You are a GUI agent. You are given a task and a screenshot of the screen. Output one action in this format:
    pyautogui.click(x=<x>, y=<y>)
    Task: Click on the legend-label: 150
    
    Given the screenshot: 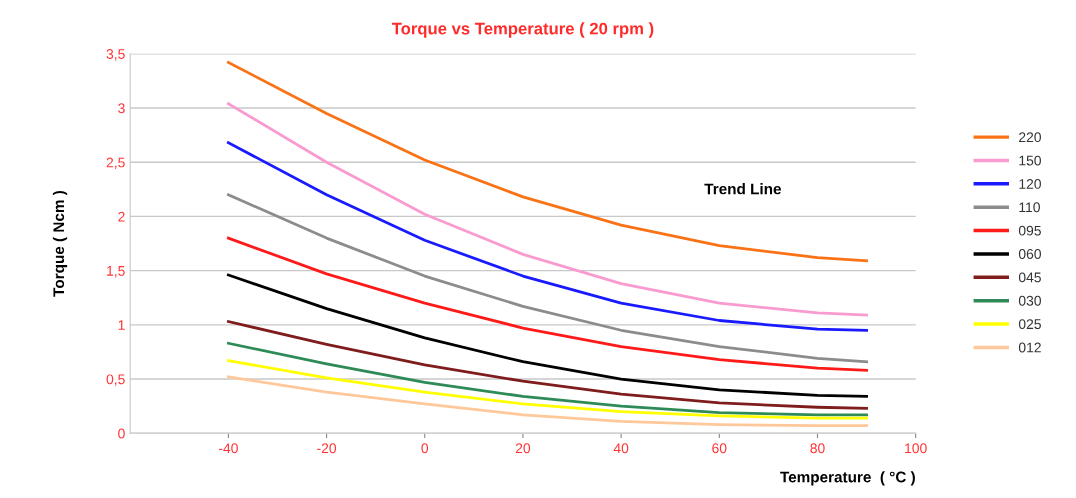 What is the action you would take?
    pyautogui.click(x=1030, y=160)
    